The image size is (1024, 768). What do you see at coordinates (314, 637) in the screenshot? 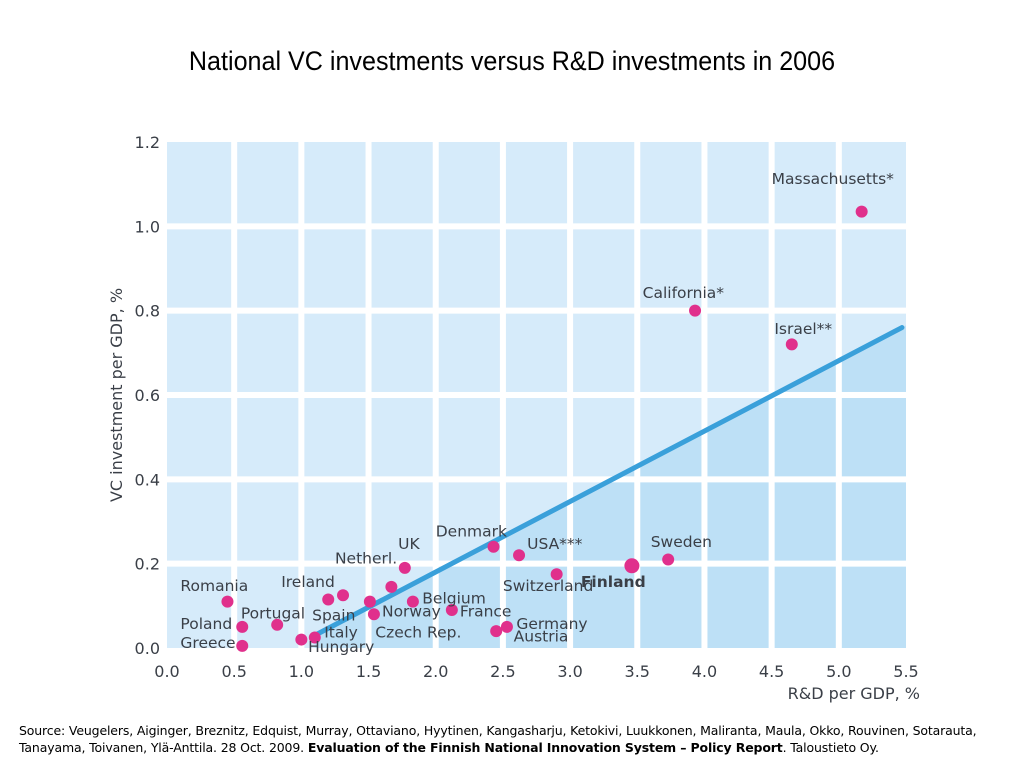
I see `data-point-italy` at bounding box center [314, 637].